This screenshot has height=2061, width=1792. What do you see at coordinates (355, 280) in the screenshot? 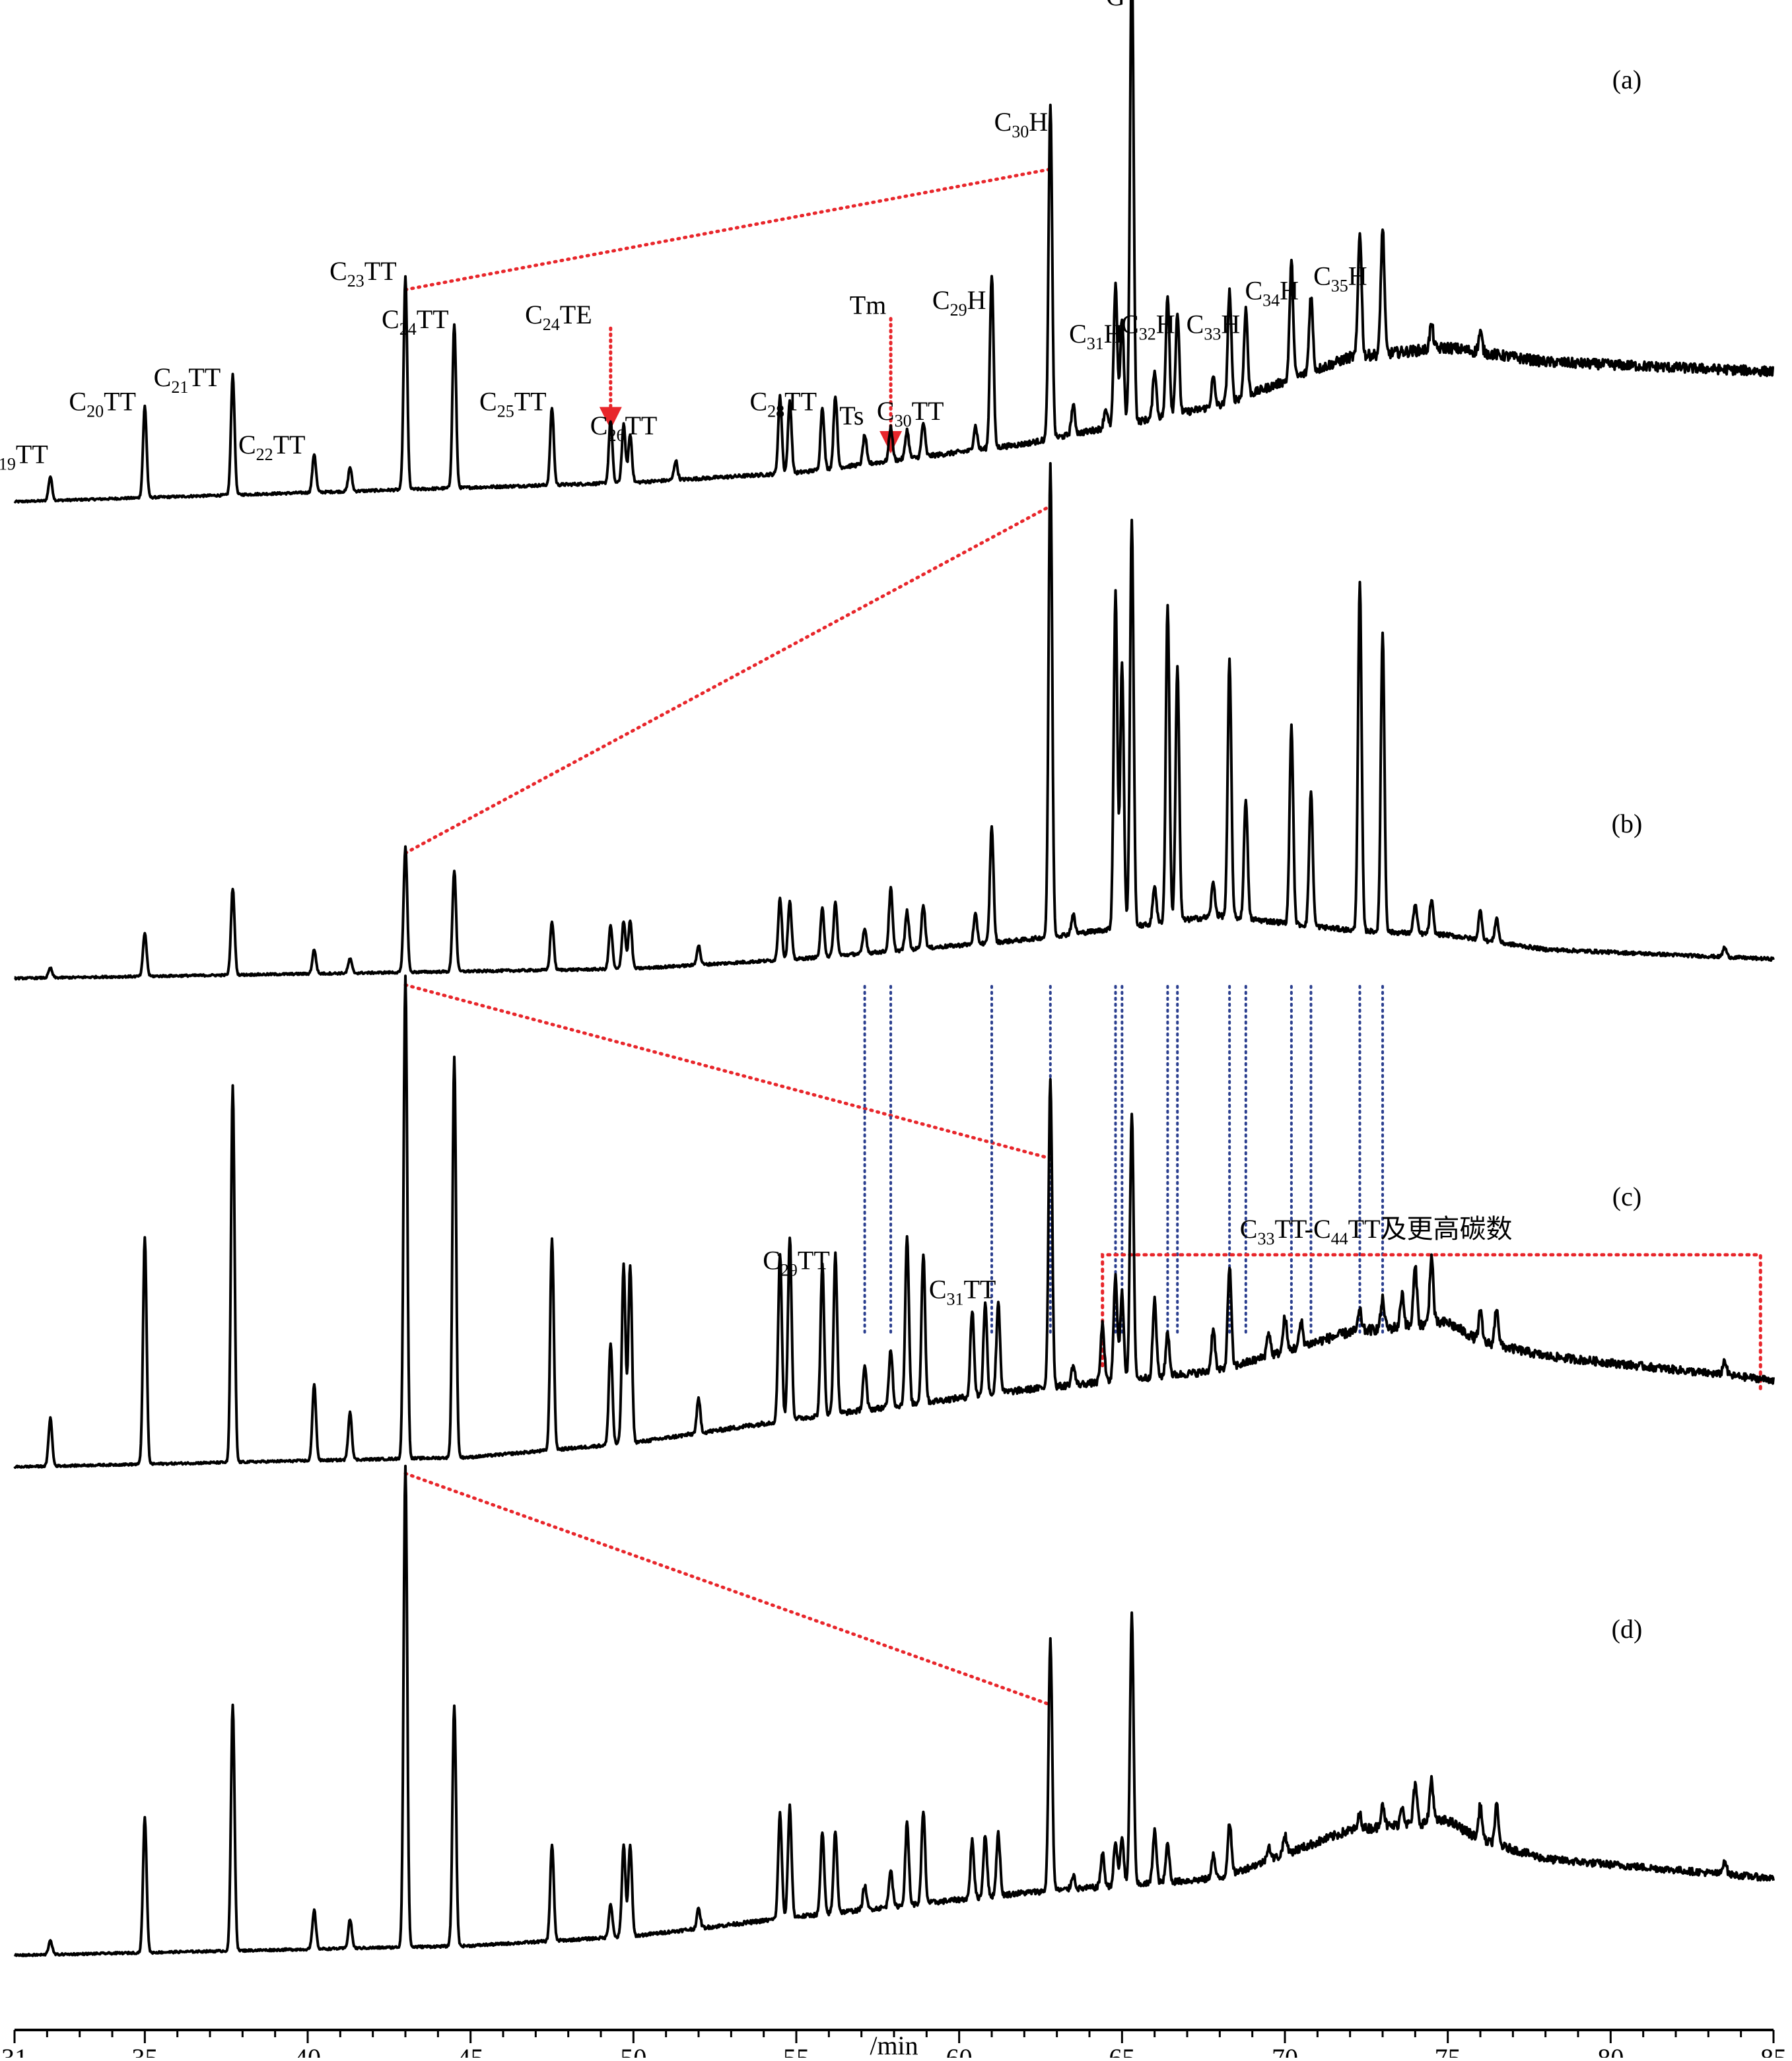
I see `peak-label-sub: 23` at bounding box center [355, 280].